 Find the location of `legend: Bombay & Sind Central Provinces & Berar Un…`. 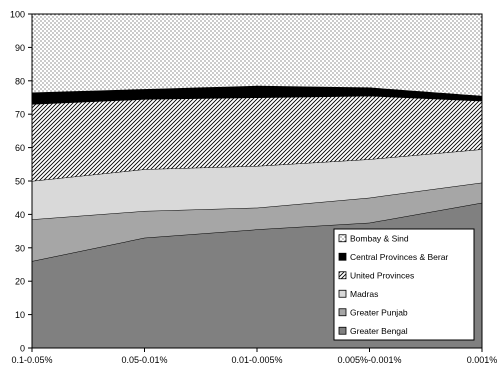

legend: Bombay & Sind Central Provinces & Berar Un… is located at coordinates (404, 284).